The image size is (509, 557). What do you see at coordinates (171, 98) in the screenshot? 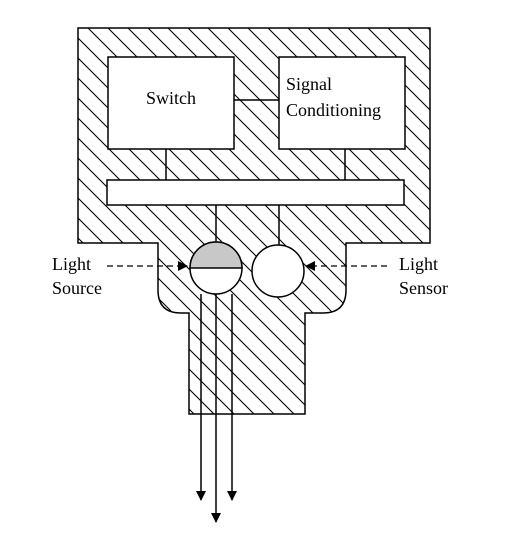
I see `switch-label: Switch` at bounding box center [171, 98].